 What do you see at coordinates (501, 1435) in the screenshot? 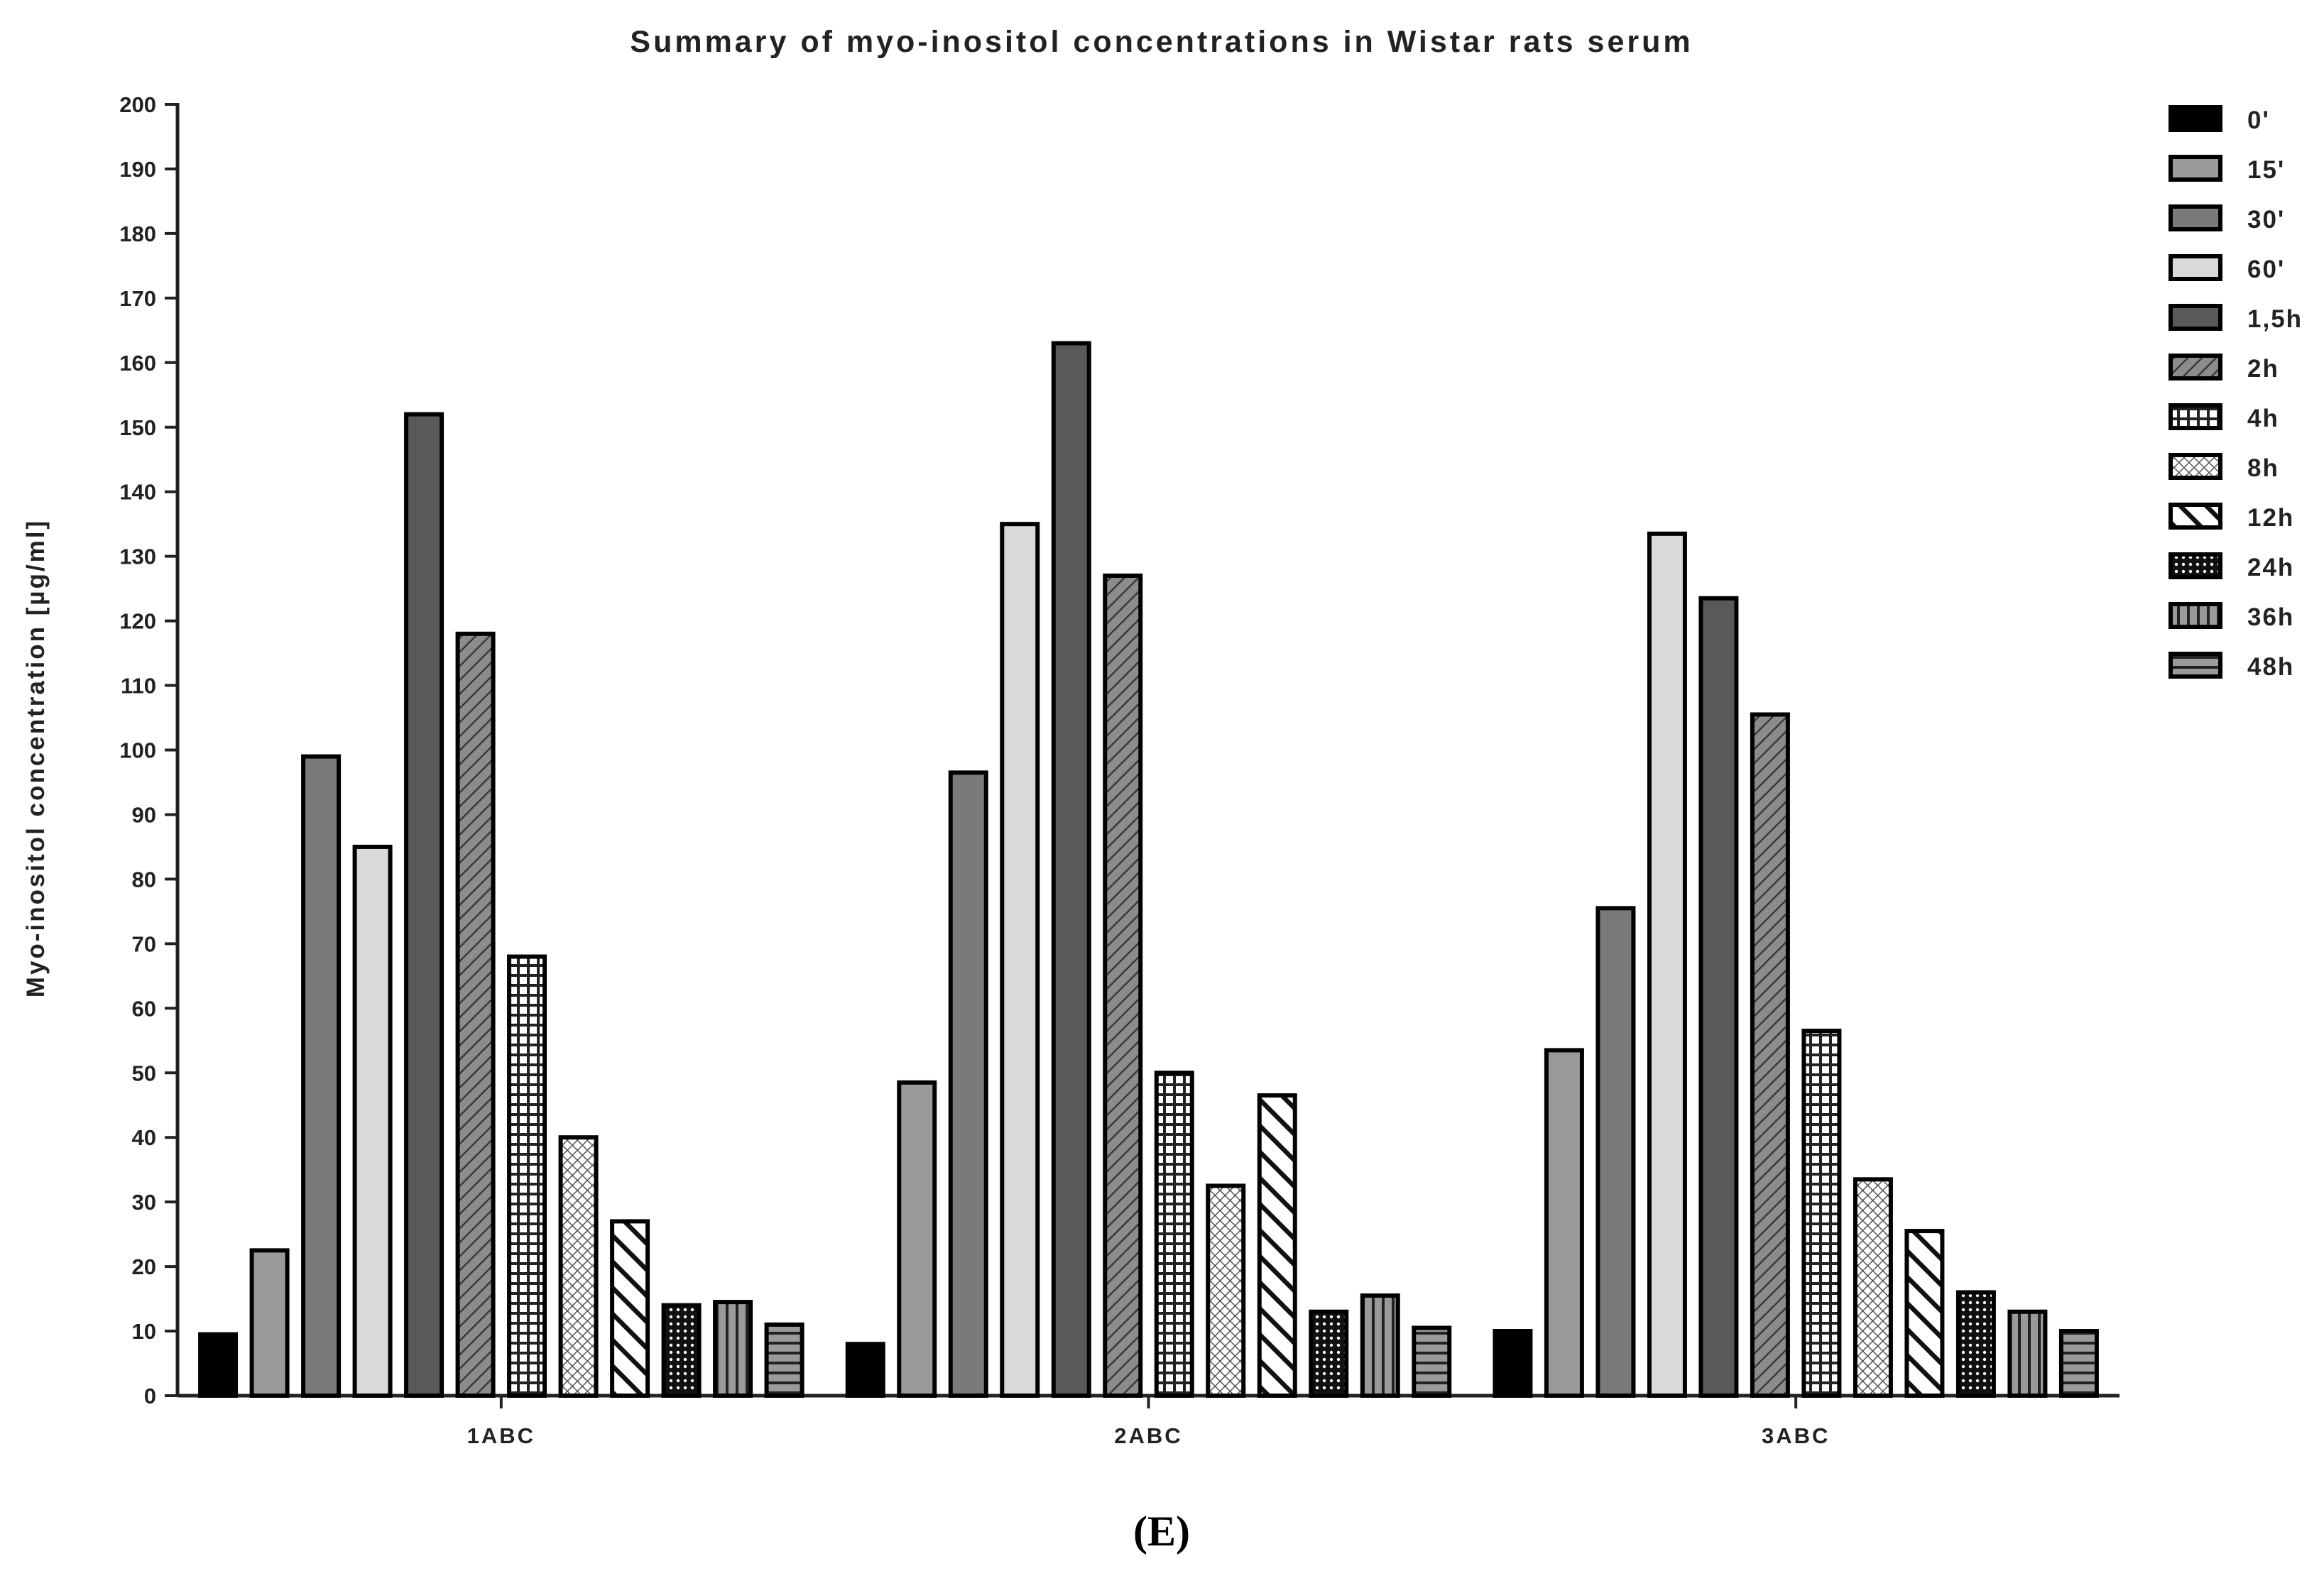
I see `x-tick-label: 1ABC` at bounding box center [501, 1435].